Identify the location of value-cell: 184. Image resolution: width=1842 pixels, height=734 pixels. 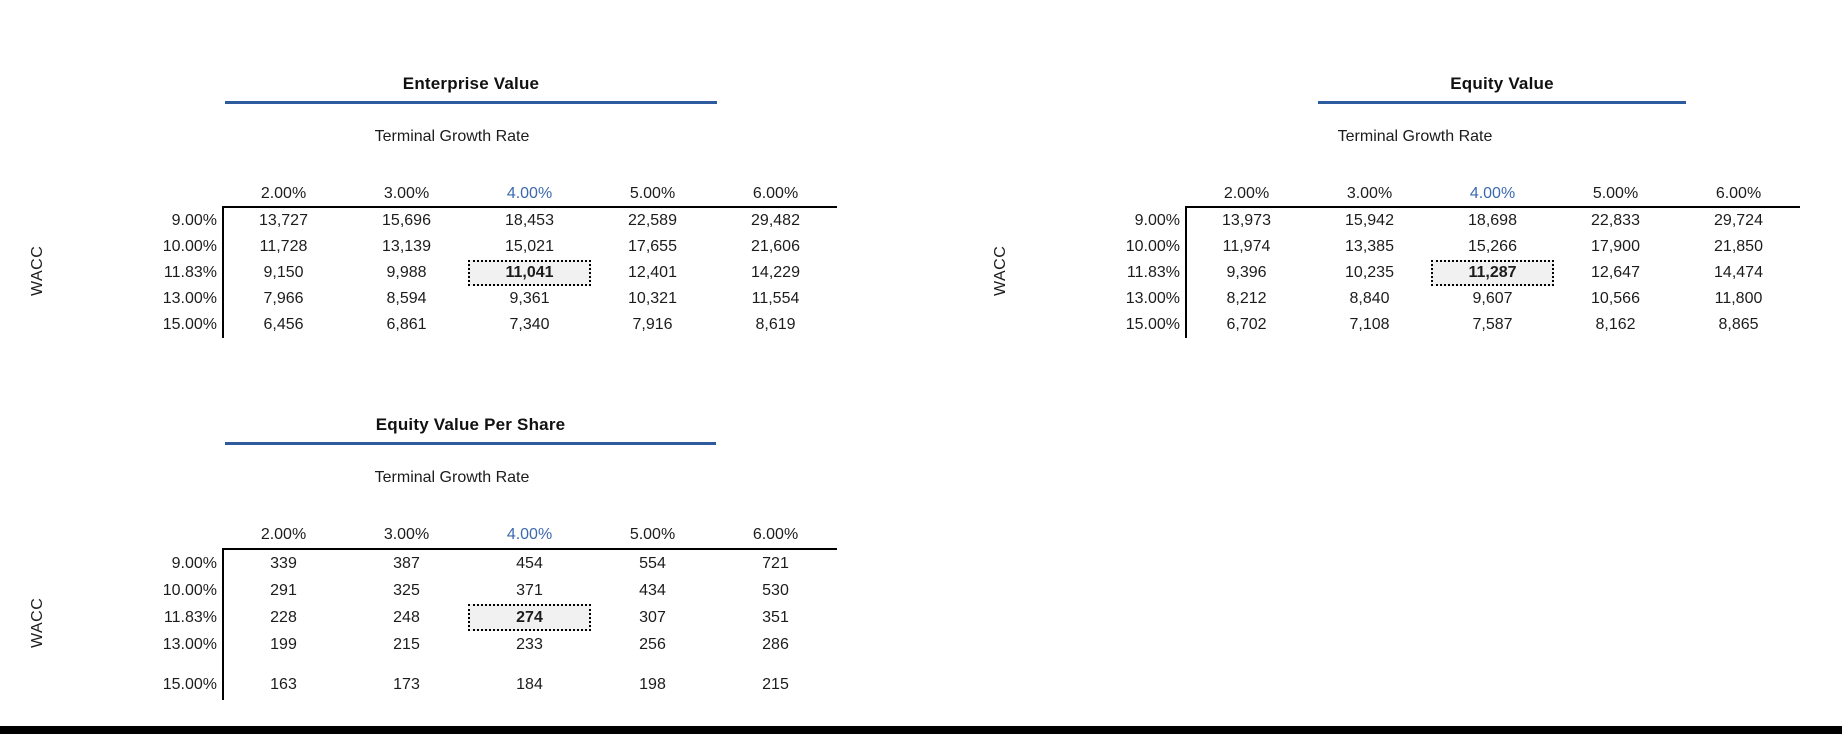
(529, 684).